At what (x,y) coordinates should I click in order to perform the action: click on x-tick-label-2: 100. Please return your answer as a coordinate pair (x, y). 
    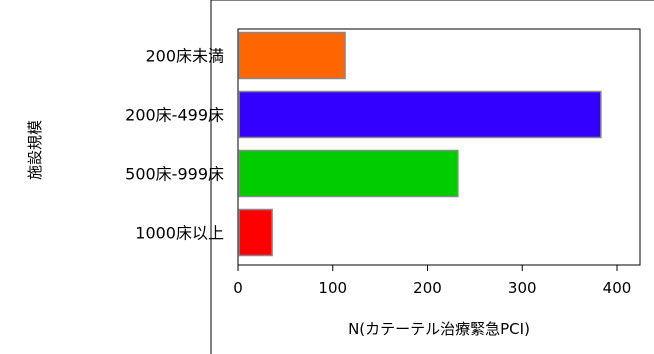
    Looking at the image, I should click on (332, 288).